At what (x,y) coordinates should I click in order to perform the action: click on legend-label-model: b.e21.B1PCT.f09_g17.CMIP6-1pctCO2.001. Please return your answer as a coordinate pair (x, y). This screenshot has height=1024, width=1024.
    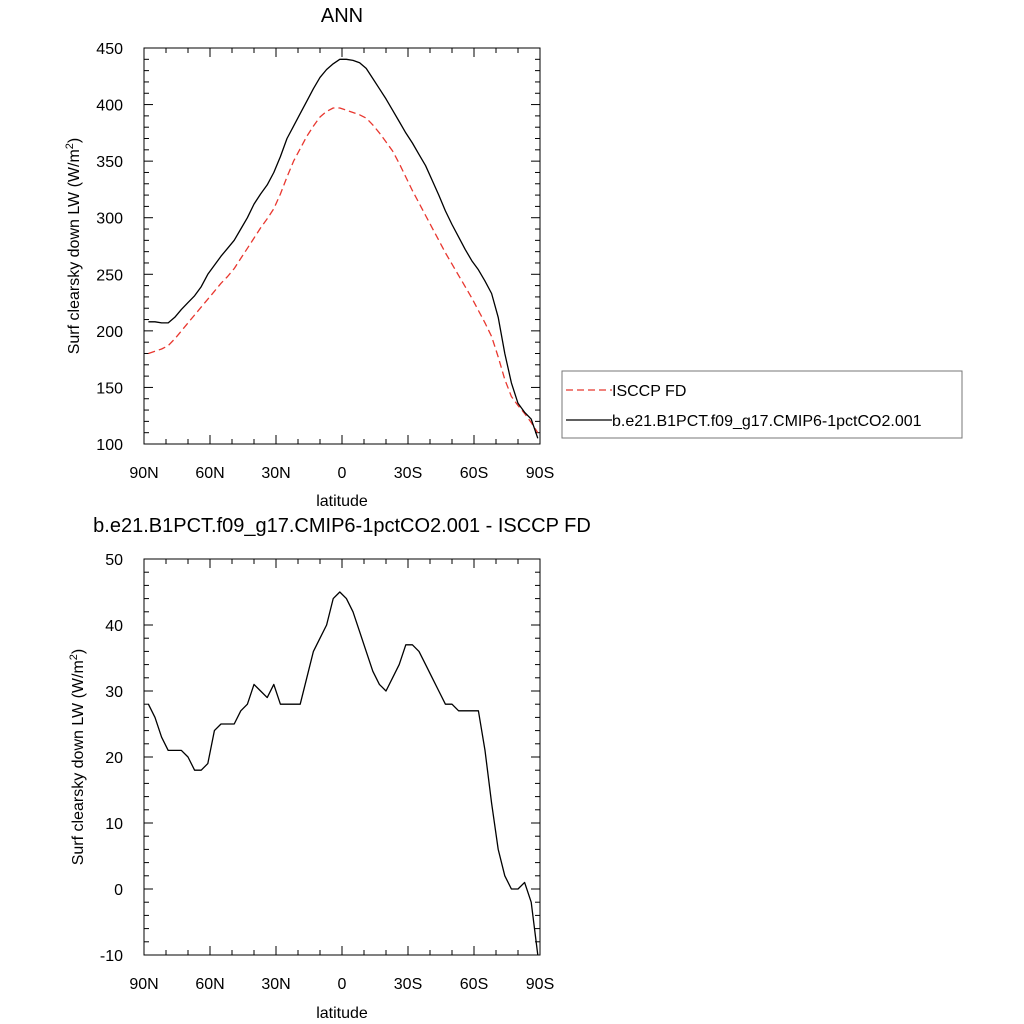
    Looking at the image, I should click on (767, 421).